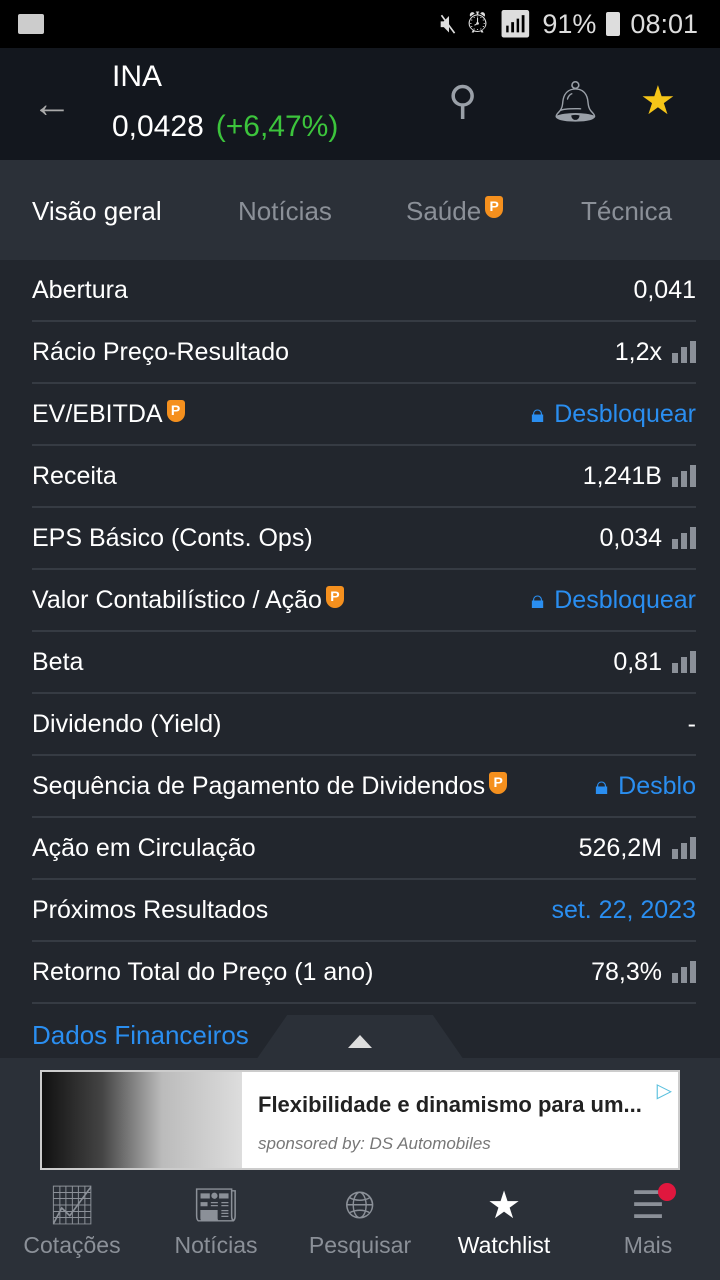 The width and height of the screenshot is (720, 1280). I want to click on row-label-text: Próximos Resultados, so click(150, 909).